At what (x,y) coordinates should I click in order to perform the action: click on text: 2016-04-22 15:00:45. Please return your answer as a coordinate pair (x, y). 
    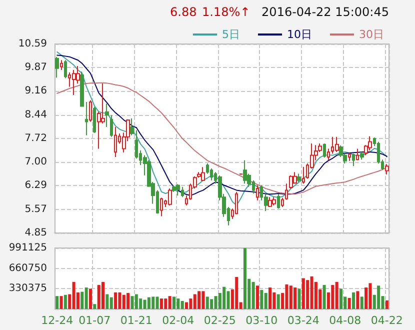
    Looking at the image, I should click on (326, 12).